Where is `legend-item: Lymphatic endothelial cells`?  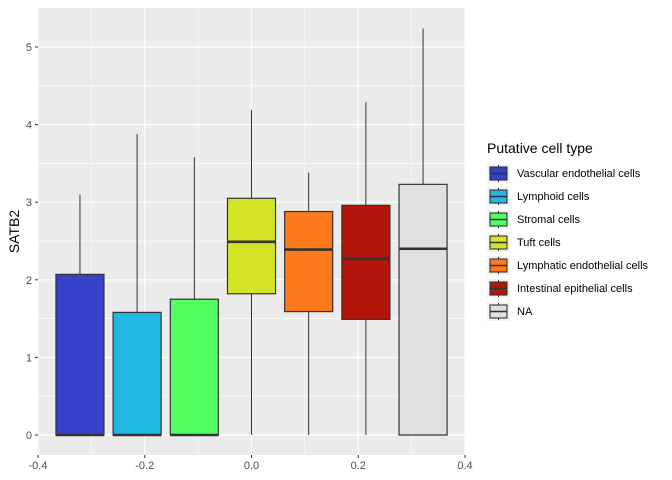 legend-item: Lymphatic endothelial cells is located at coordinates (568, 265).